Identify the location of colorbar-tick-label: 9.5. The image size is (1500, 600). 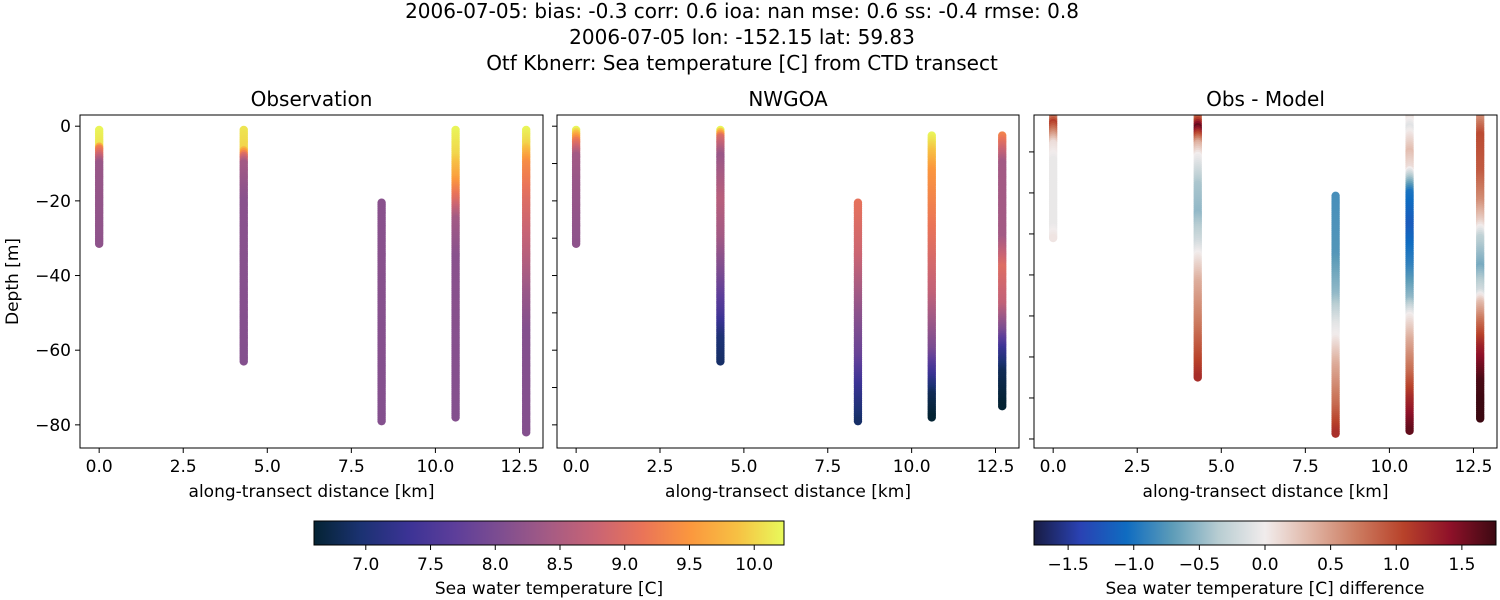
(689, 565).